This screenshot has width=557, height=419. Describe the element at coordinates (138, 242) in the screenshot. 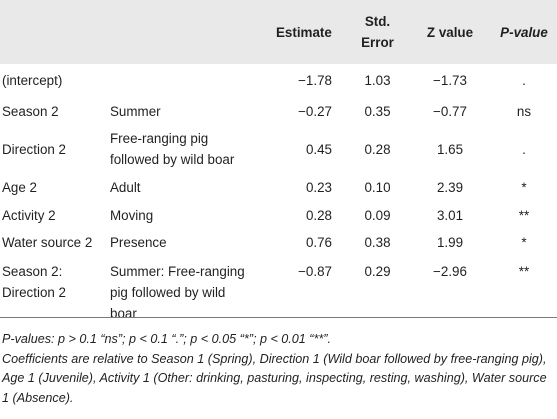

I see `cell-level: Presence` at that location.